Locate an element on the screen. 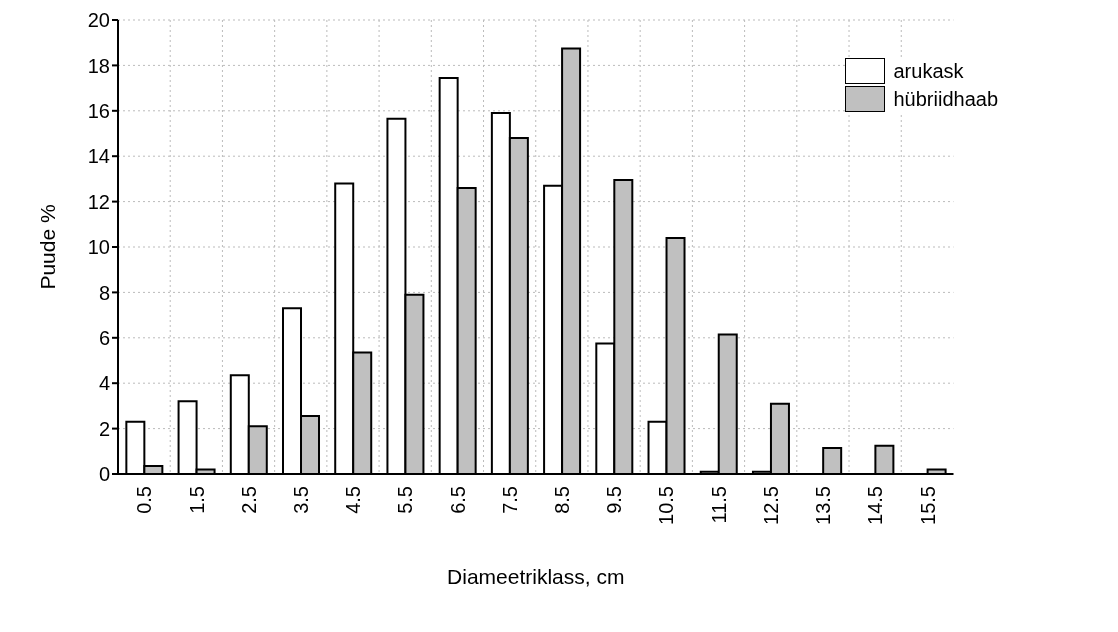 This screenshot has height=632, width=1118. legend-label: arukask is located at coordinates (928, 71).